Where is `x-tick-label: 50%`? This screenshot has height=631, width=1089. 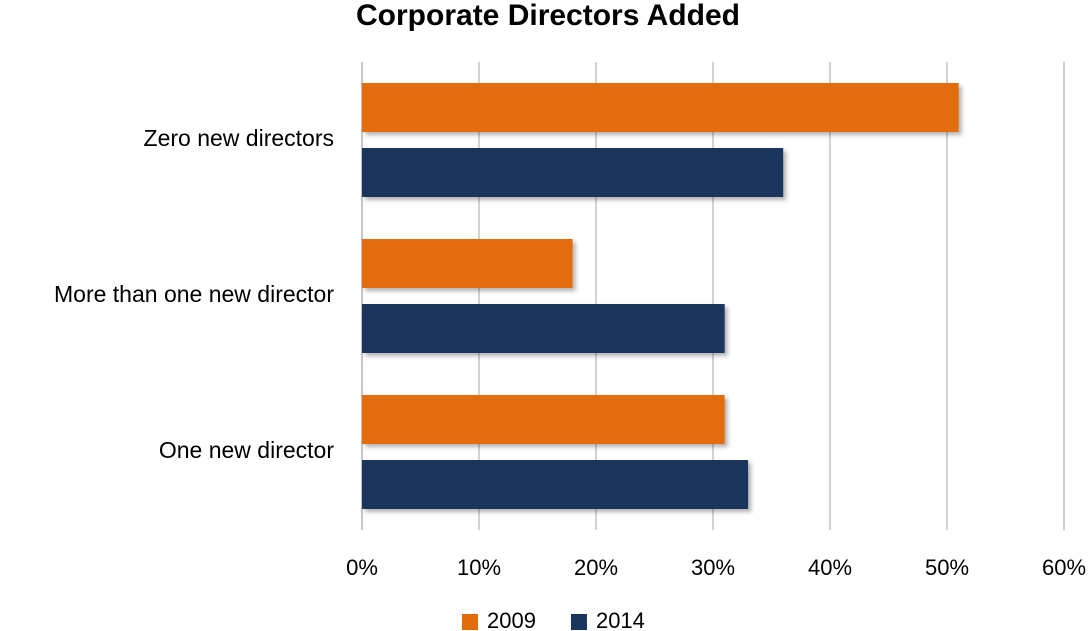 x-tick-label: 50% is located at coordinates (947, 567).